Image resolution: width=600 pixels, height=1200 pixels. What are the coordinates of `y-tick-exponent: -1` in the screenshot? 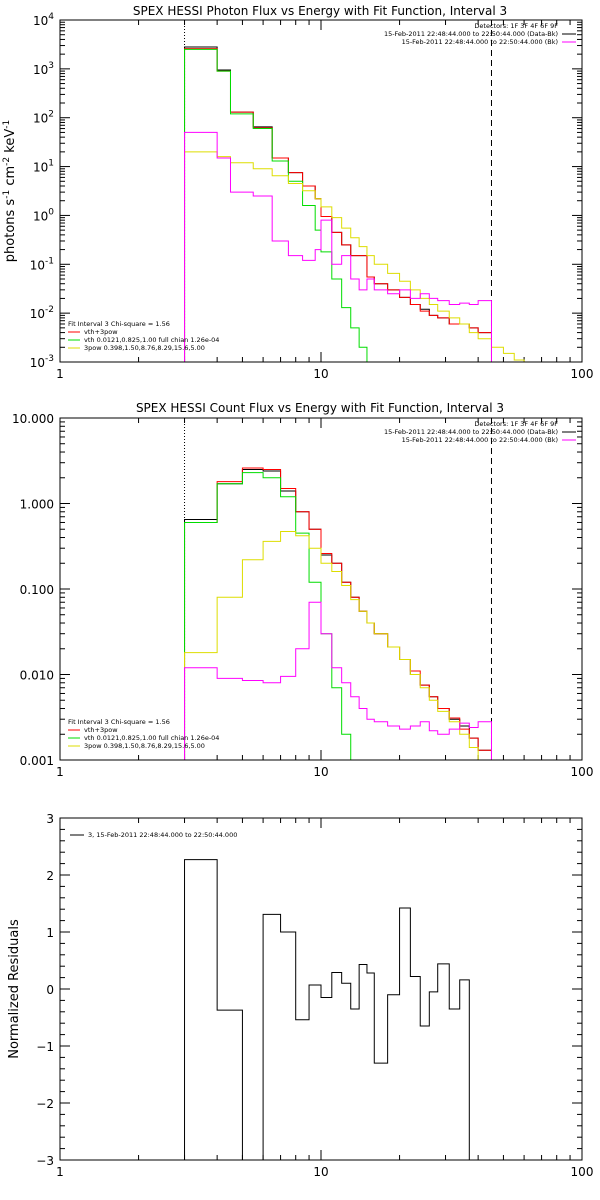 It's located at (49, 261).